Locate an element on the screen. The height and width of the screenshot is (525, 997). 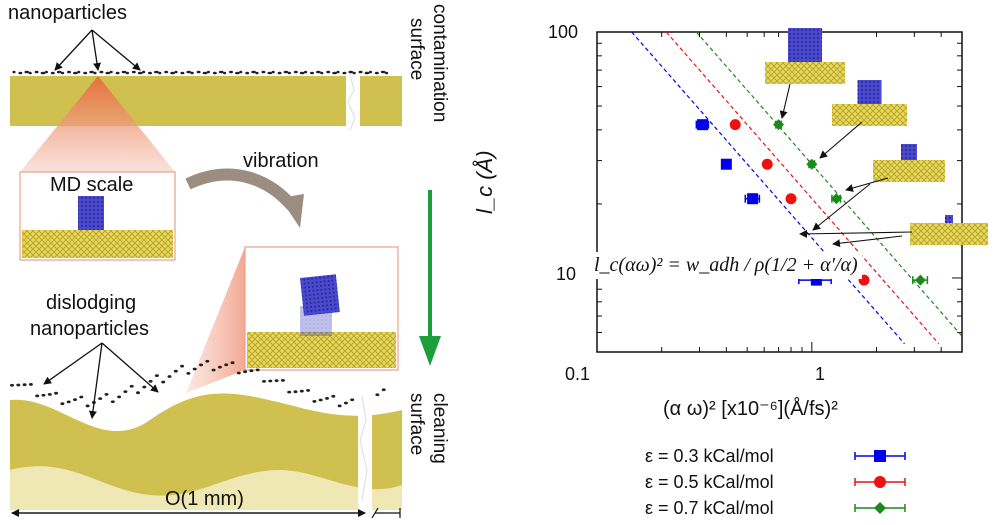
data-point-series2 is located at coordinates (836, 199).